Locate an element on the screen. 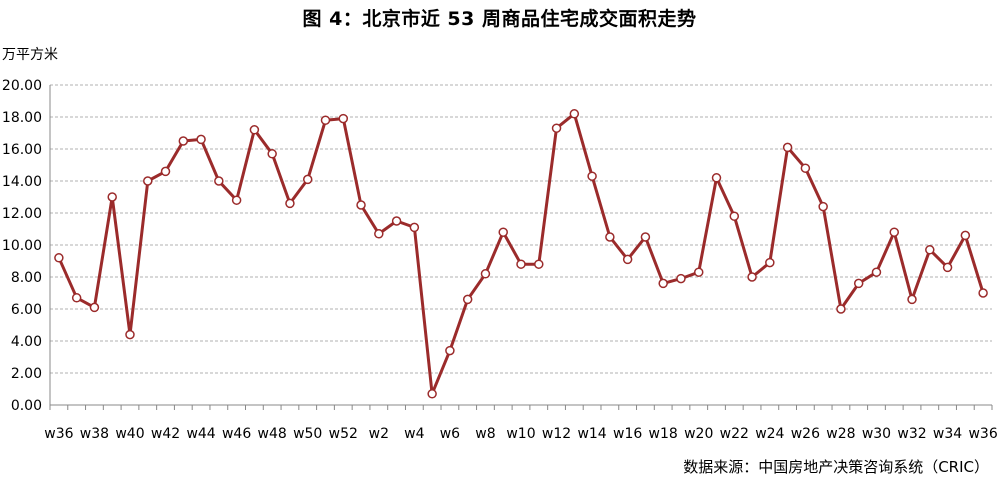 This screenshot has height=482, width=999. x-tick-label: w10 is located at coordinates (520, 434).